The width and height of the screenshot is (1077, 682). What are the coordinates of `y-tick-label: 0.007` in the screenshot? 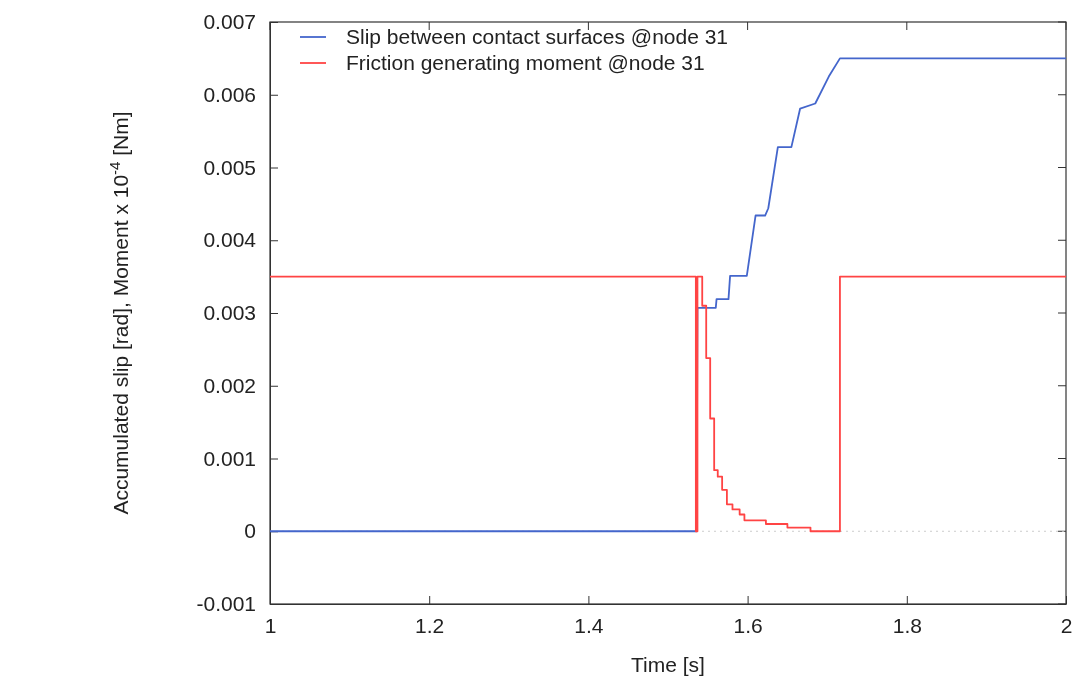 It's located at (229, 22).